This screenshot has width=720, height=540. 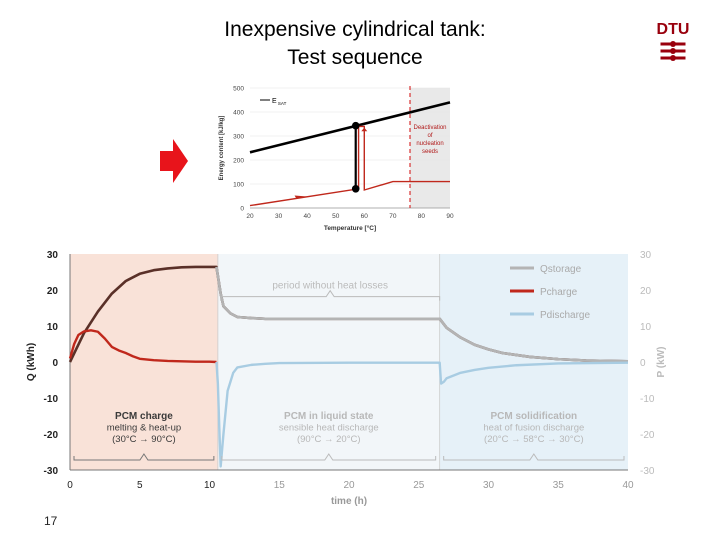 What do you see at coordinates (144, 428) in the screenshot?
I see `phase-label: melting & heat-up` at bounding box center [144, 428].